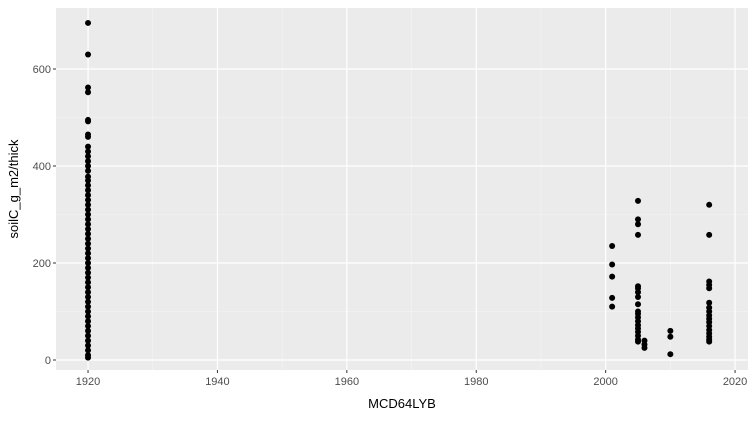  Describe the element at coordinates (42, 70) in the screenshot. I see `y-tick-label: 600` at that location.